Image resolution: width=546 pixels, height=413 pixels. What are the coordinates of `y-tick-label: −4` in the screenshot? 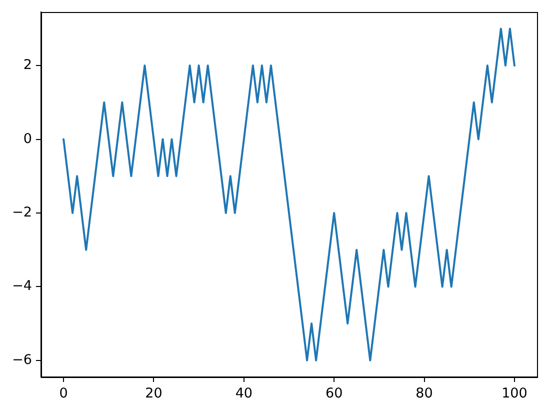 It's located at (22, 286).